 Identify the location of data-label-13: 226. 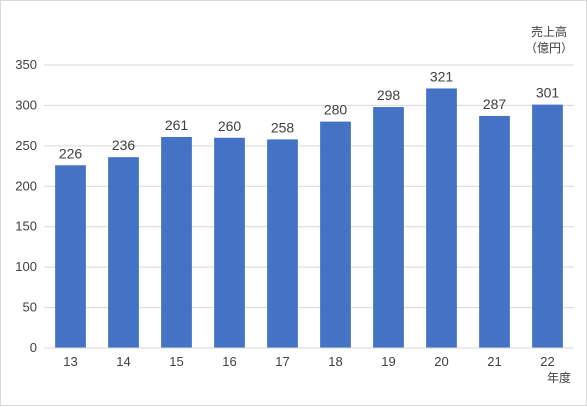
(71, 153).